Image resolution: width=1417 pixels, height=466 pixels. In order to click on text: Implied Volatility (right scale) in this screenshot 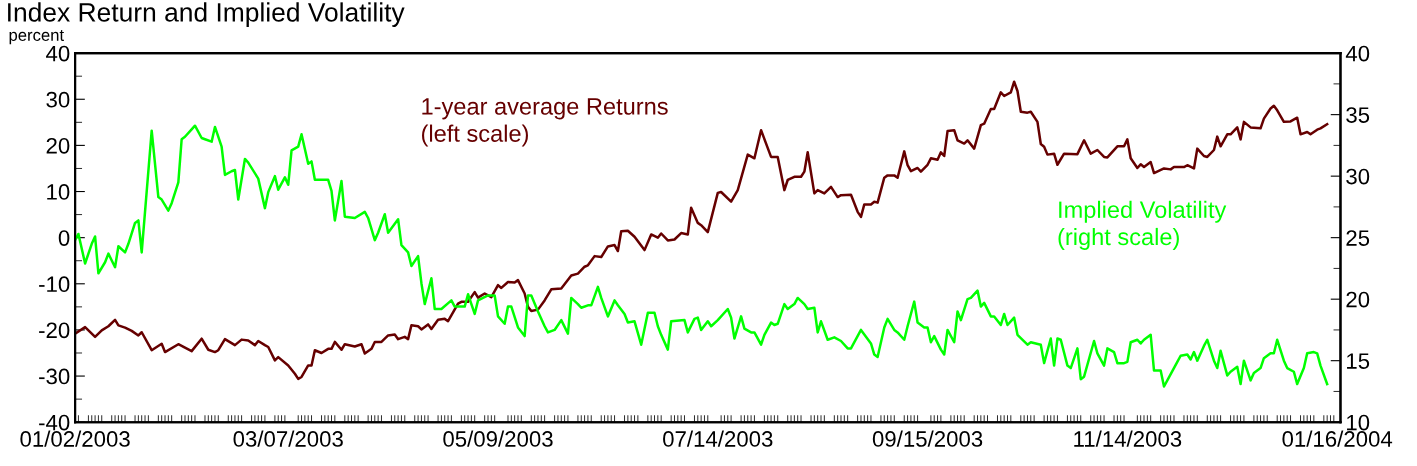, I will do `click(1142, 225)`.